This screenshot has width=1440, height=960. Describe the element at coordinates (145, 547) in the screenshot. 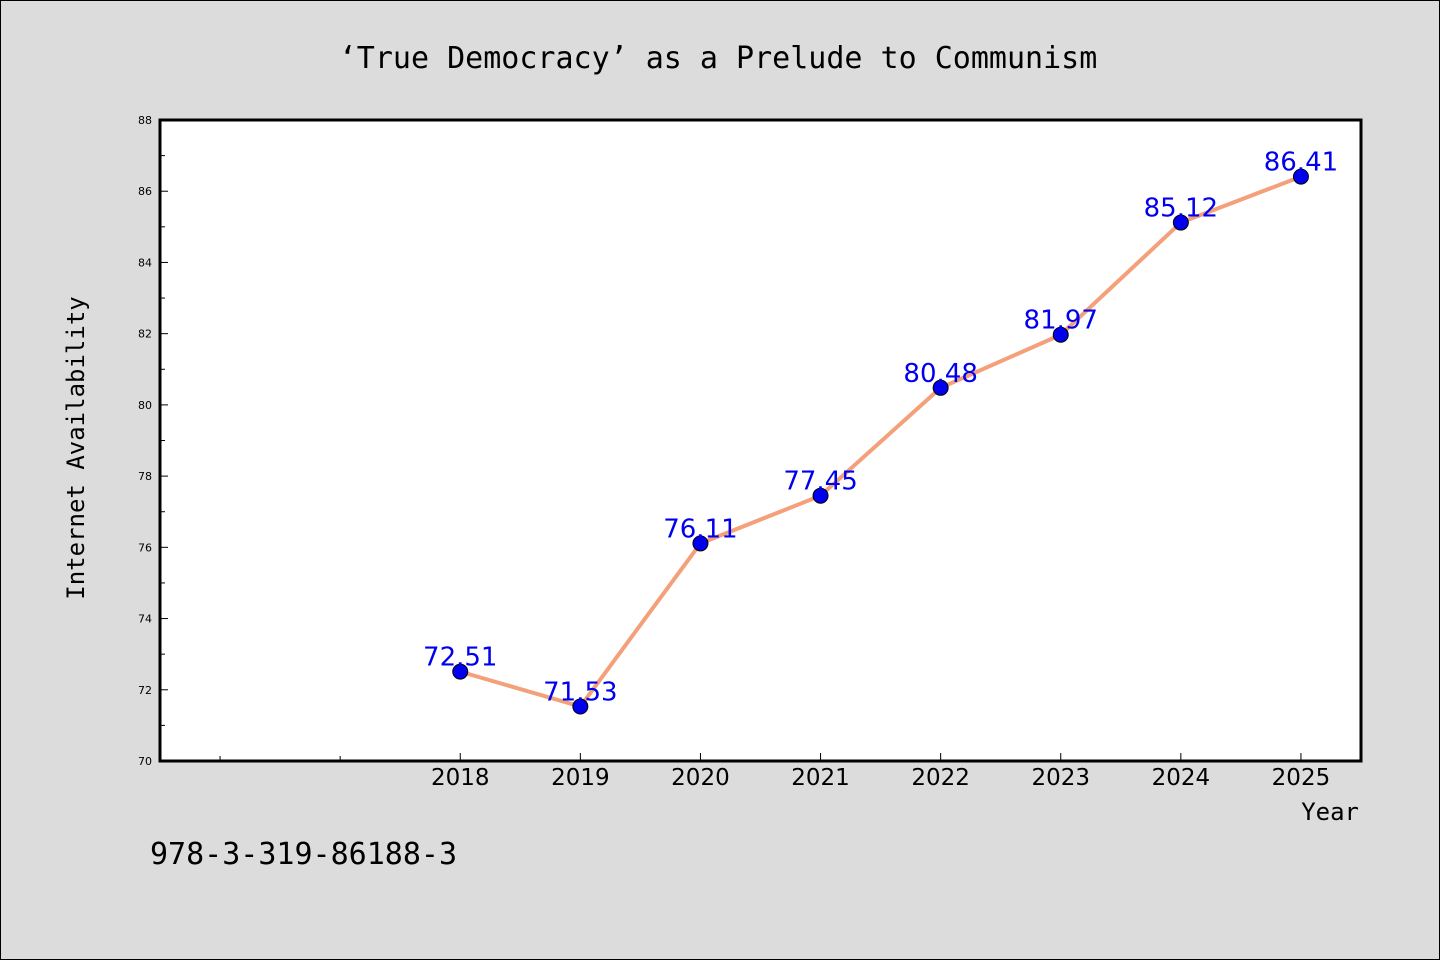

I see `y-tick-label: 76` at that location.